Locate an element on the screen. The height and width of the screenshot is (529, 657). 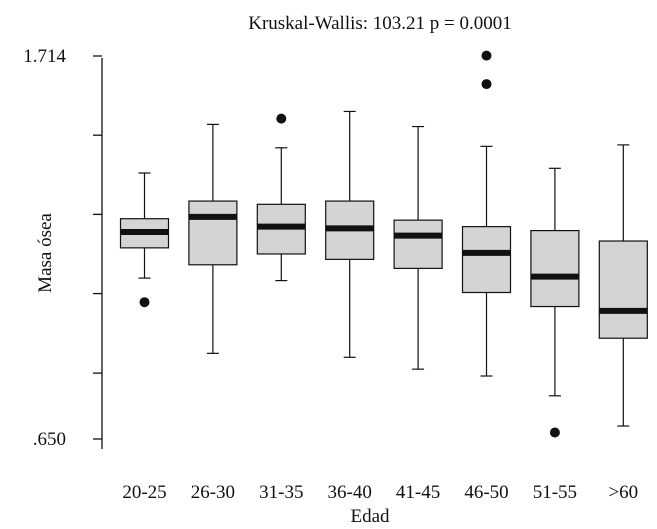
x-tick-label: 36-40 is located at coordinates (350, 492).